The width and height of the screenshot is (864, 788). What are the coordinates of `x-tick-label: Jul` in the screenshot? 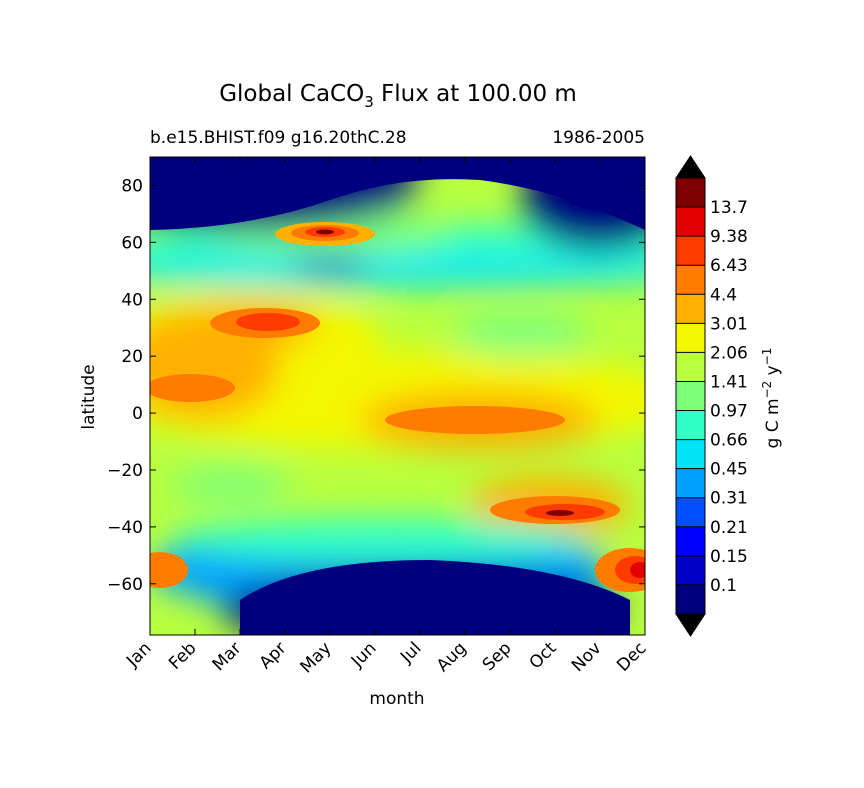 It's located at (410, 652).